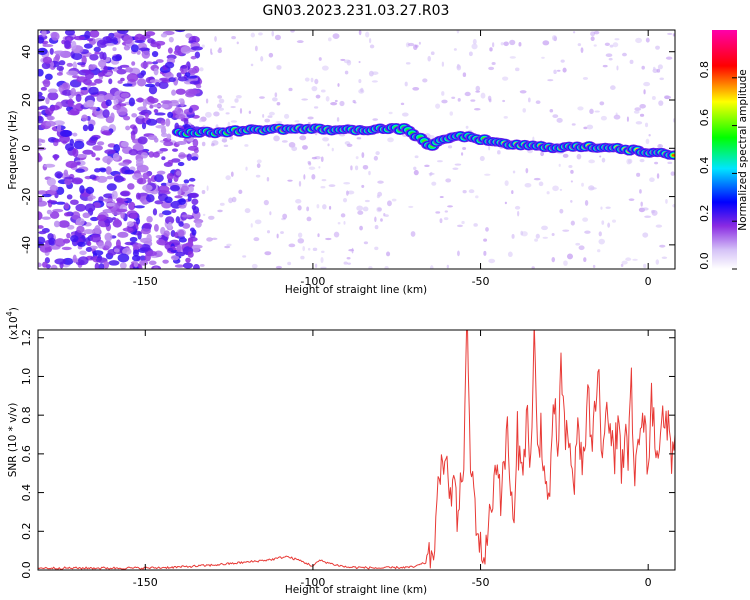 This screenshot has height=600, width=750. What do you see at coordinates (481, 582) in the screenshot?
I see `x-tick-label: -50` at bounding box center [481, 582].